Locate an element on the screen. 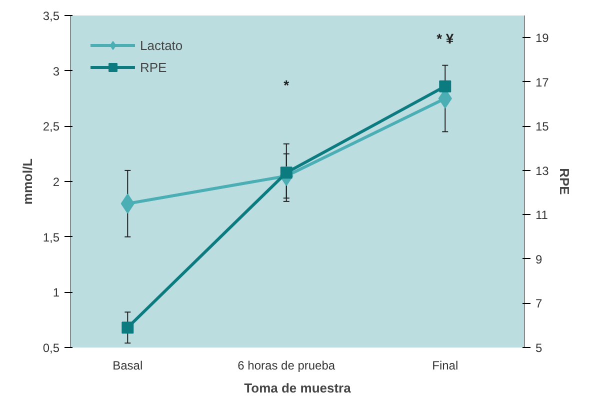  annotation: * is located at coordinates (287, 85).